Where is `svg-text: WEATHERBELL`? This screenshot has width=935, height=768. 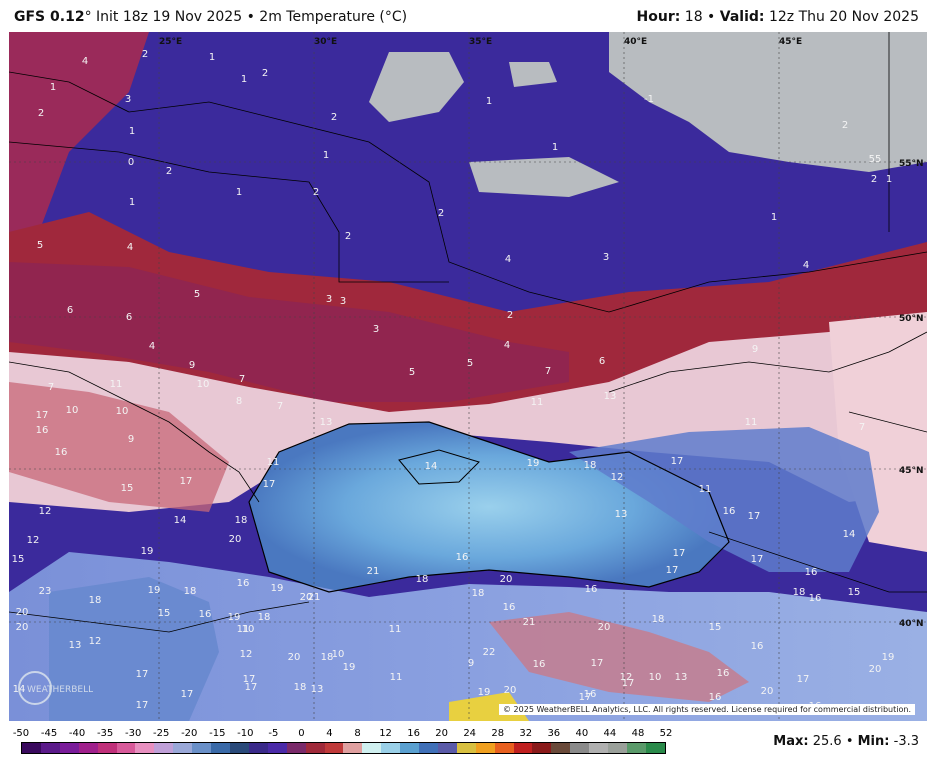 svg-text: WEATHERBELL is located at coordinates (60, 690).